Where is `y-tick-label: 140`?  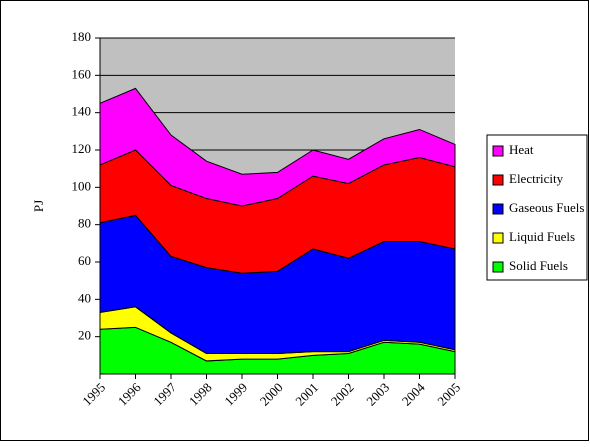
y-tick-label: 140 is located at coordinates (82, 111).